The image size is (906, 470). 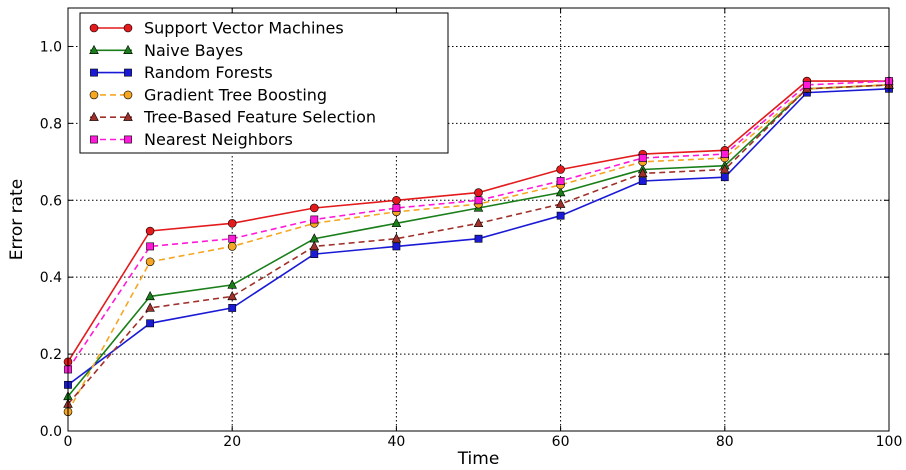 What do you see at coordinates (218, 139) in the screenshot?
I see `legend-label: Nearest Neighbors` at bounding box center [218, 139].